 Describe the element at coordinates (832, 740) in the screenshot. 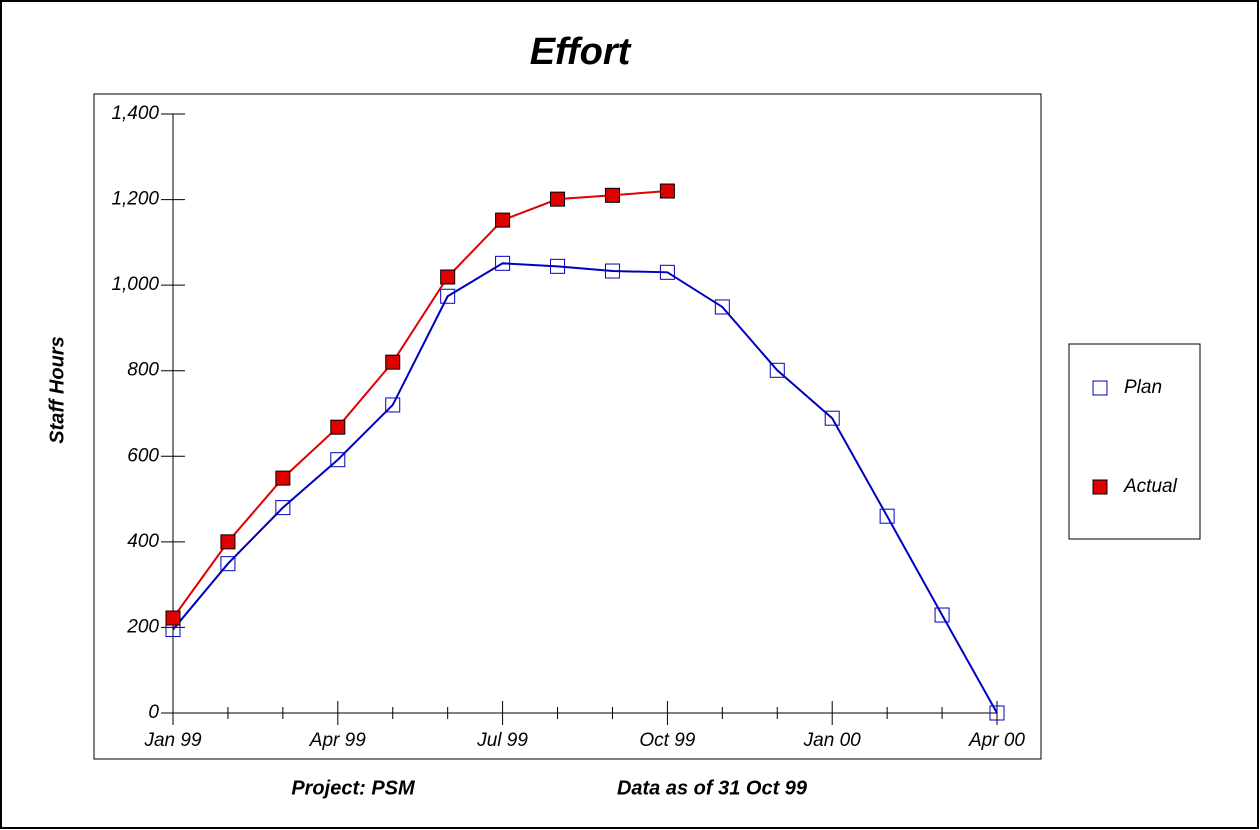

I see `x-tick-label: Jan 00` at that location.